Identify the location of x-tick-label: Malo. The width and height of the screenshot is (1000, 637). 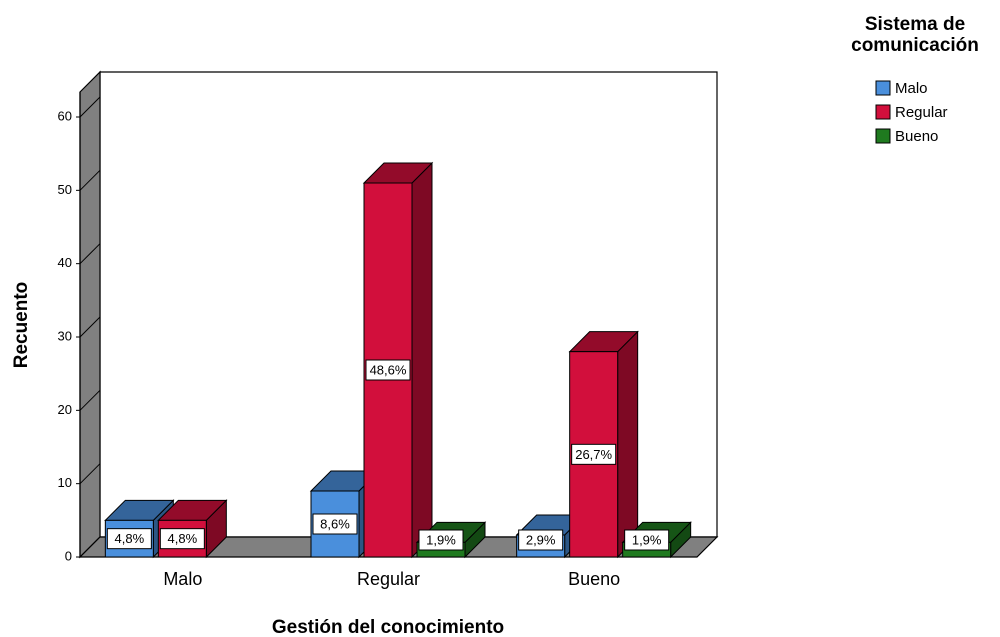
(182, 579).